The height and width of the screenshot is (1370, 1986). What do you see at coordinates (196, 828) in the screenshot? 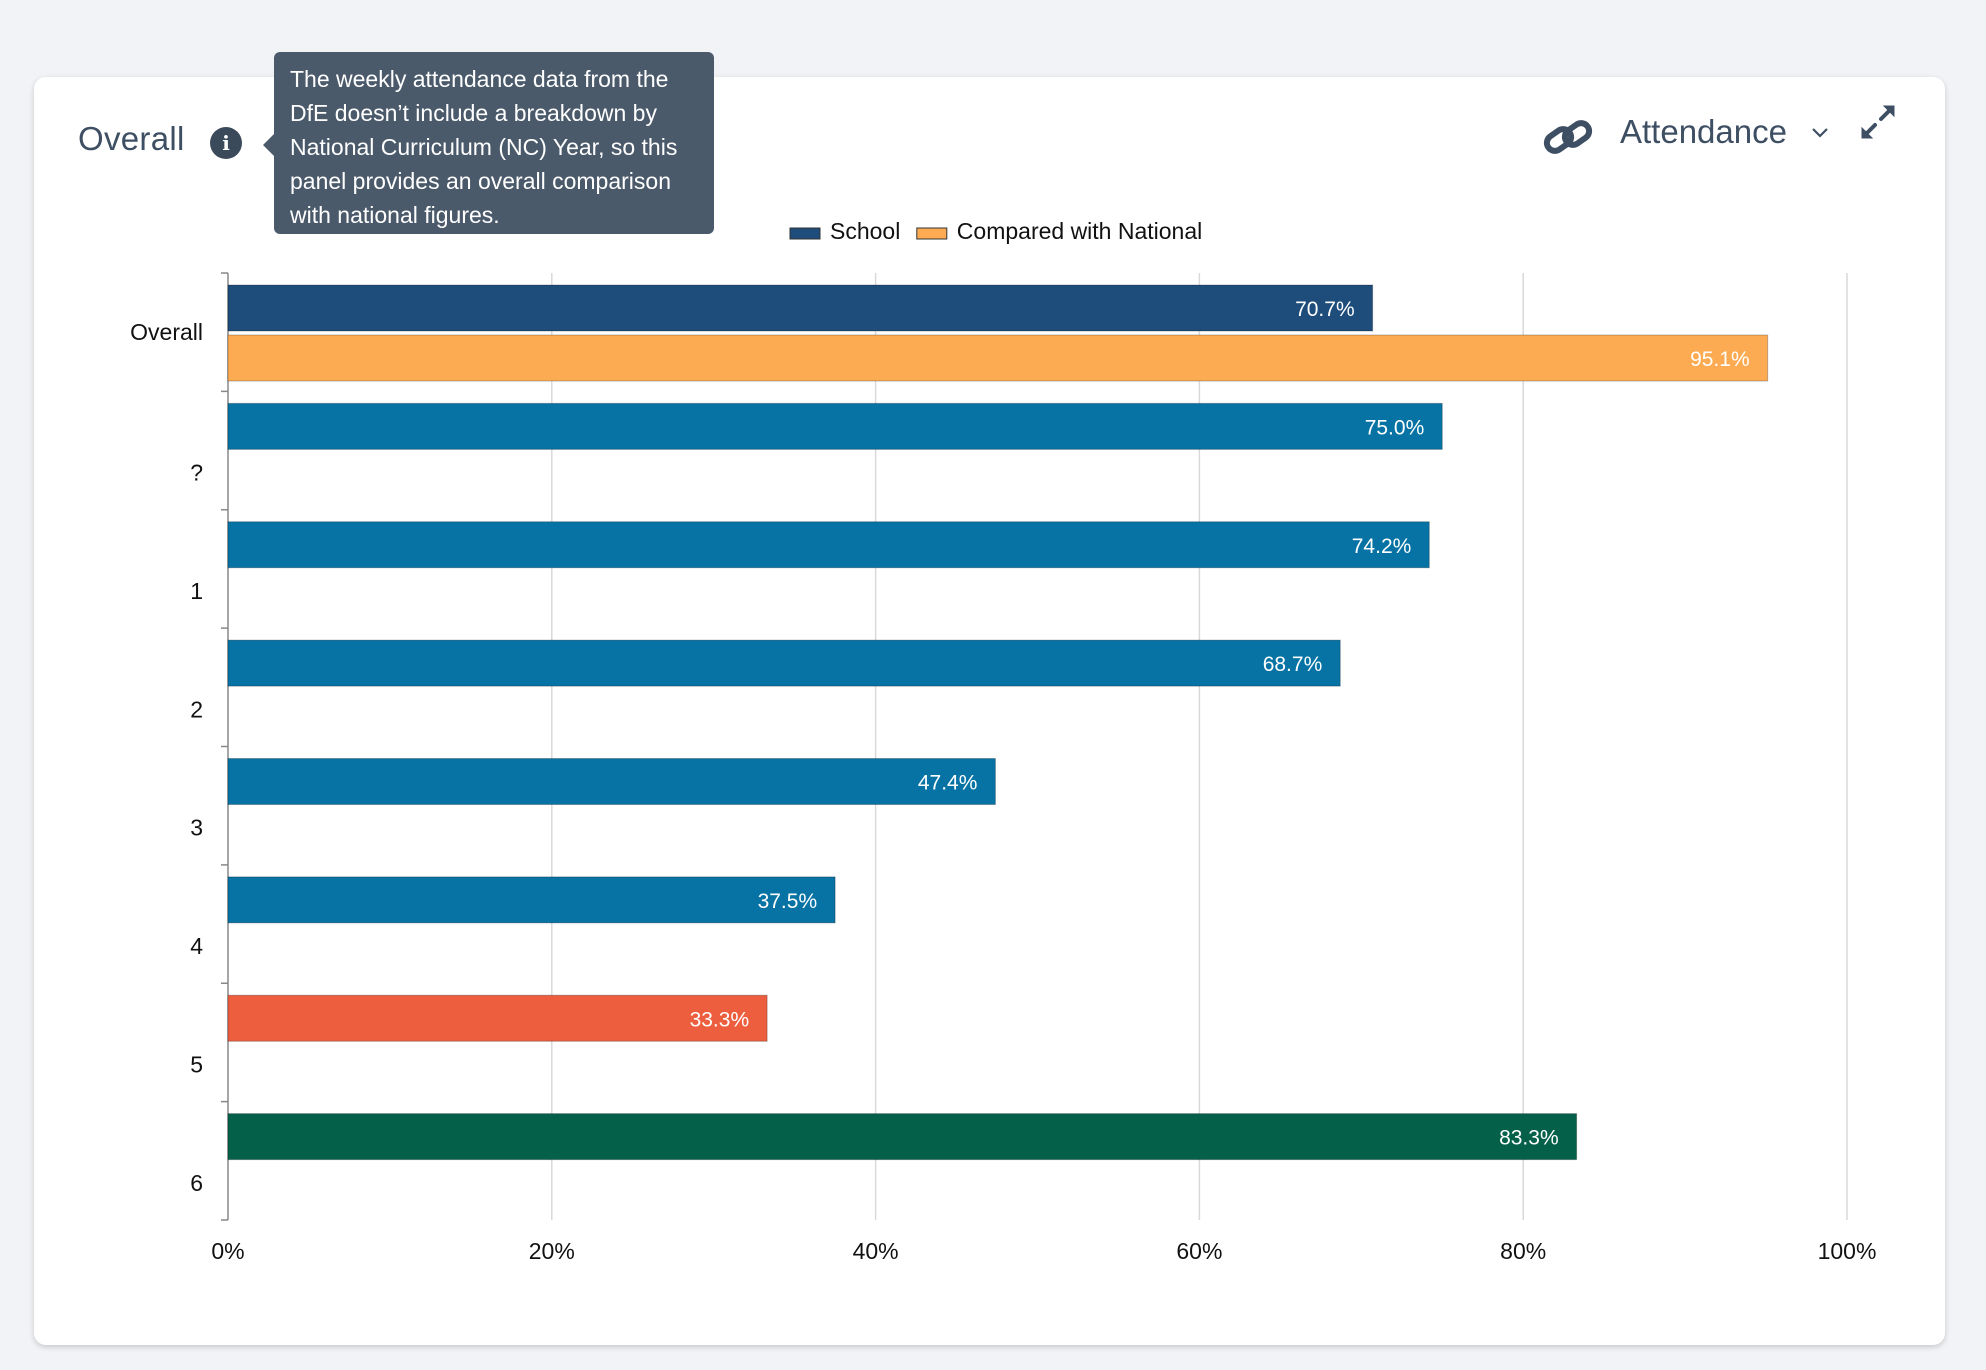
I see `y-category-label: 3` at bounding box center [196, 828].